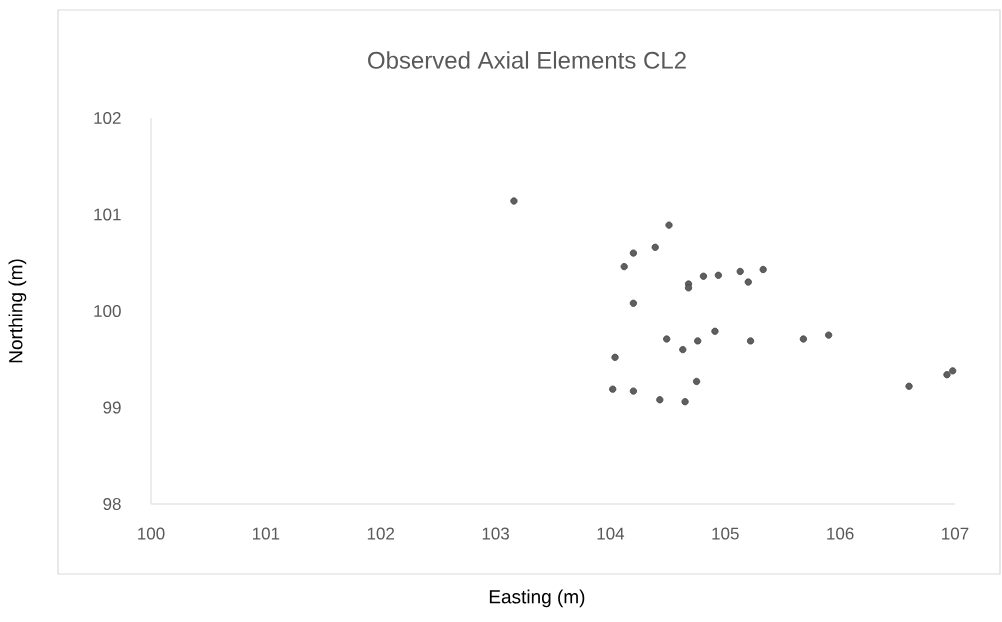 Image resolution: width=1002 pixels, height=622 pixels. I want to click on x-tick-label: 107, so click(955, 533).